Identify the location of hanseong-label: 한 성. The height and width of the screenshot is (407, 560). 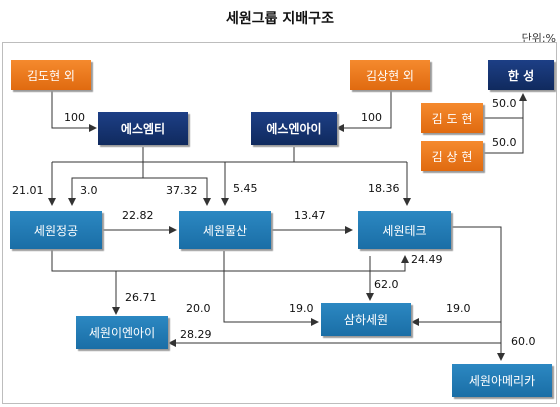
(521, 75).